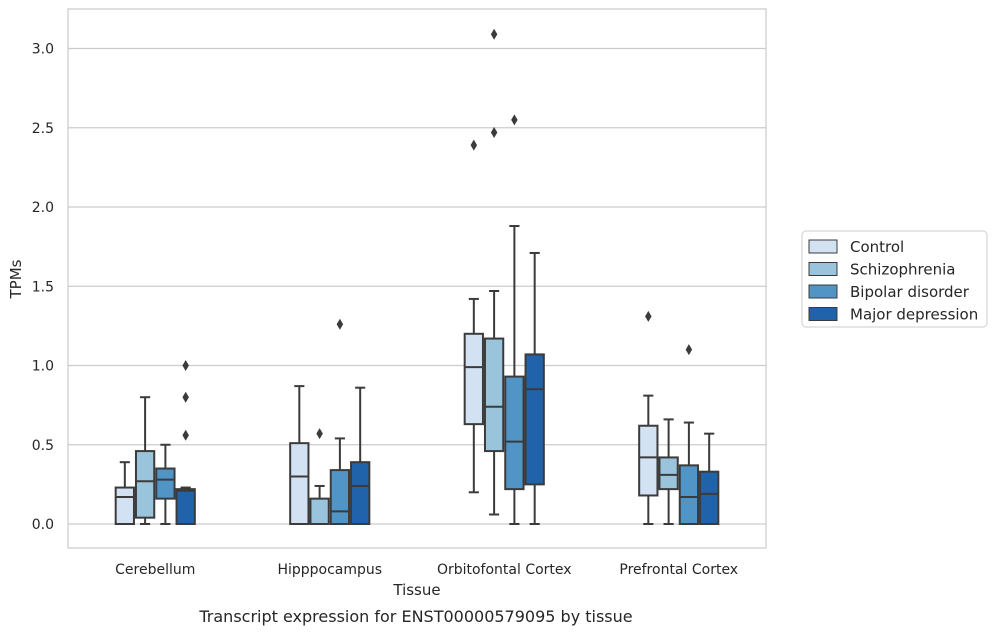 This screenshot has width=997, height=634. Describe the element at coordinates (43, 525) in the screenshot. I see `y-tick-label: 0.0` at that location.